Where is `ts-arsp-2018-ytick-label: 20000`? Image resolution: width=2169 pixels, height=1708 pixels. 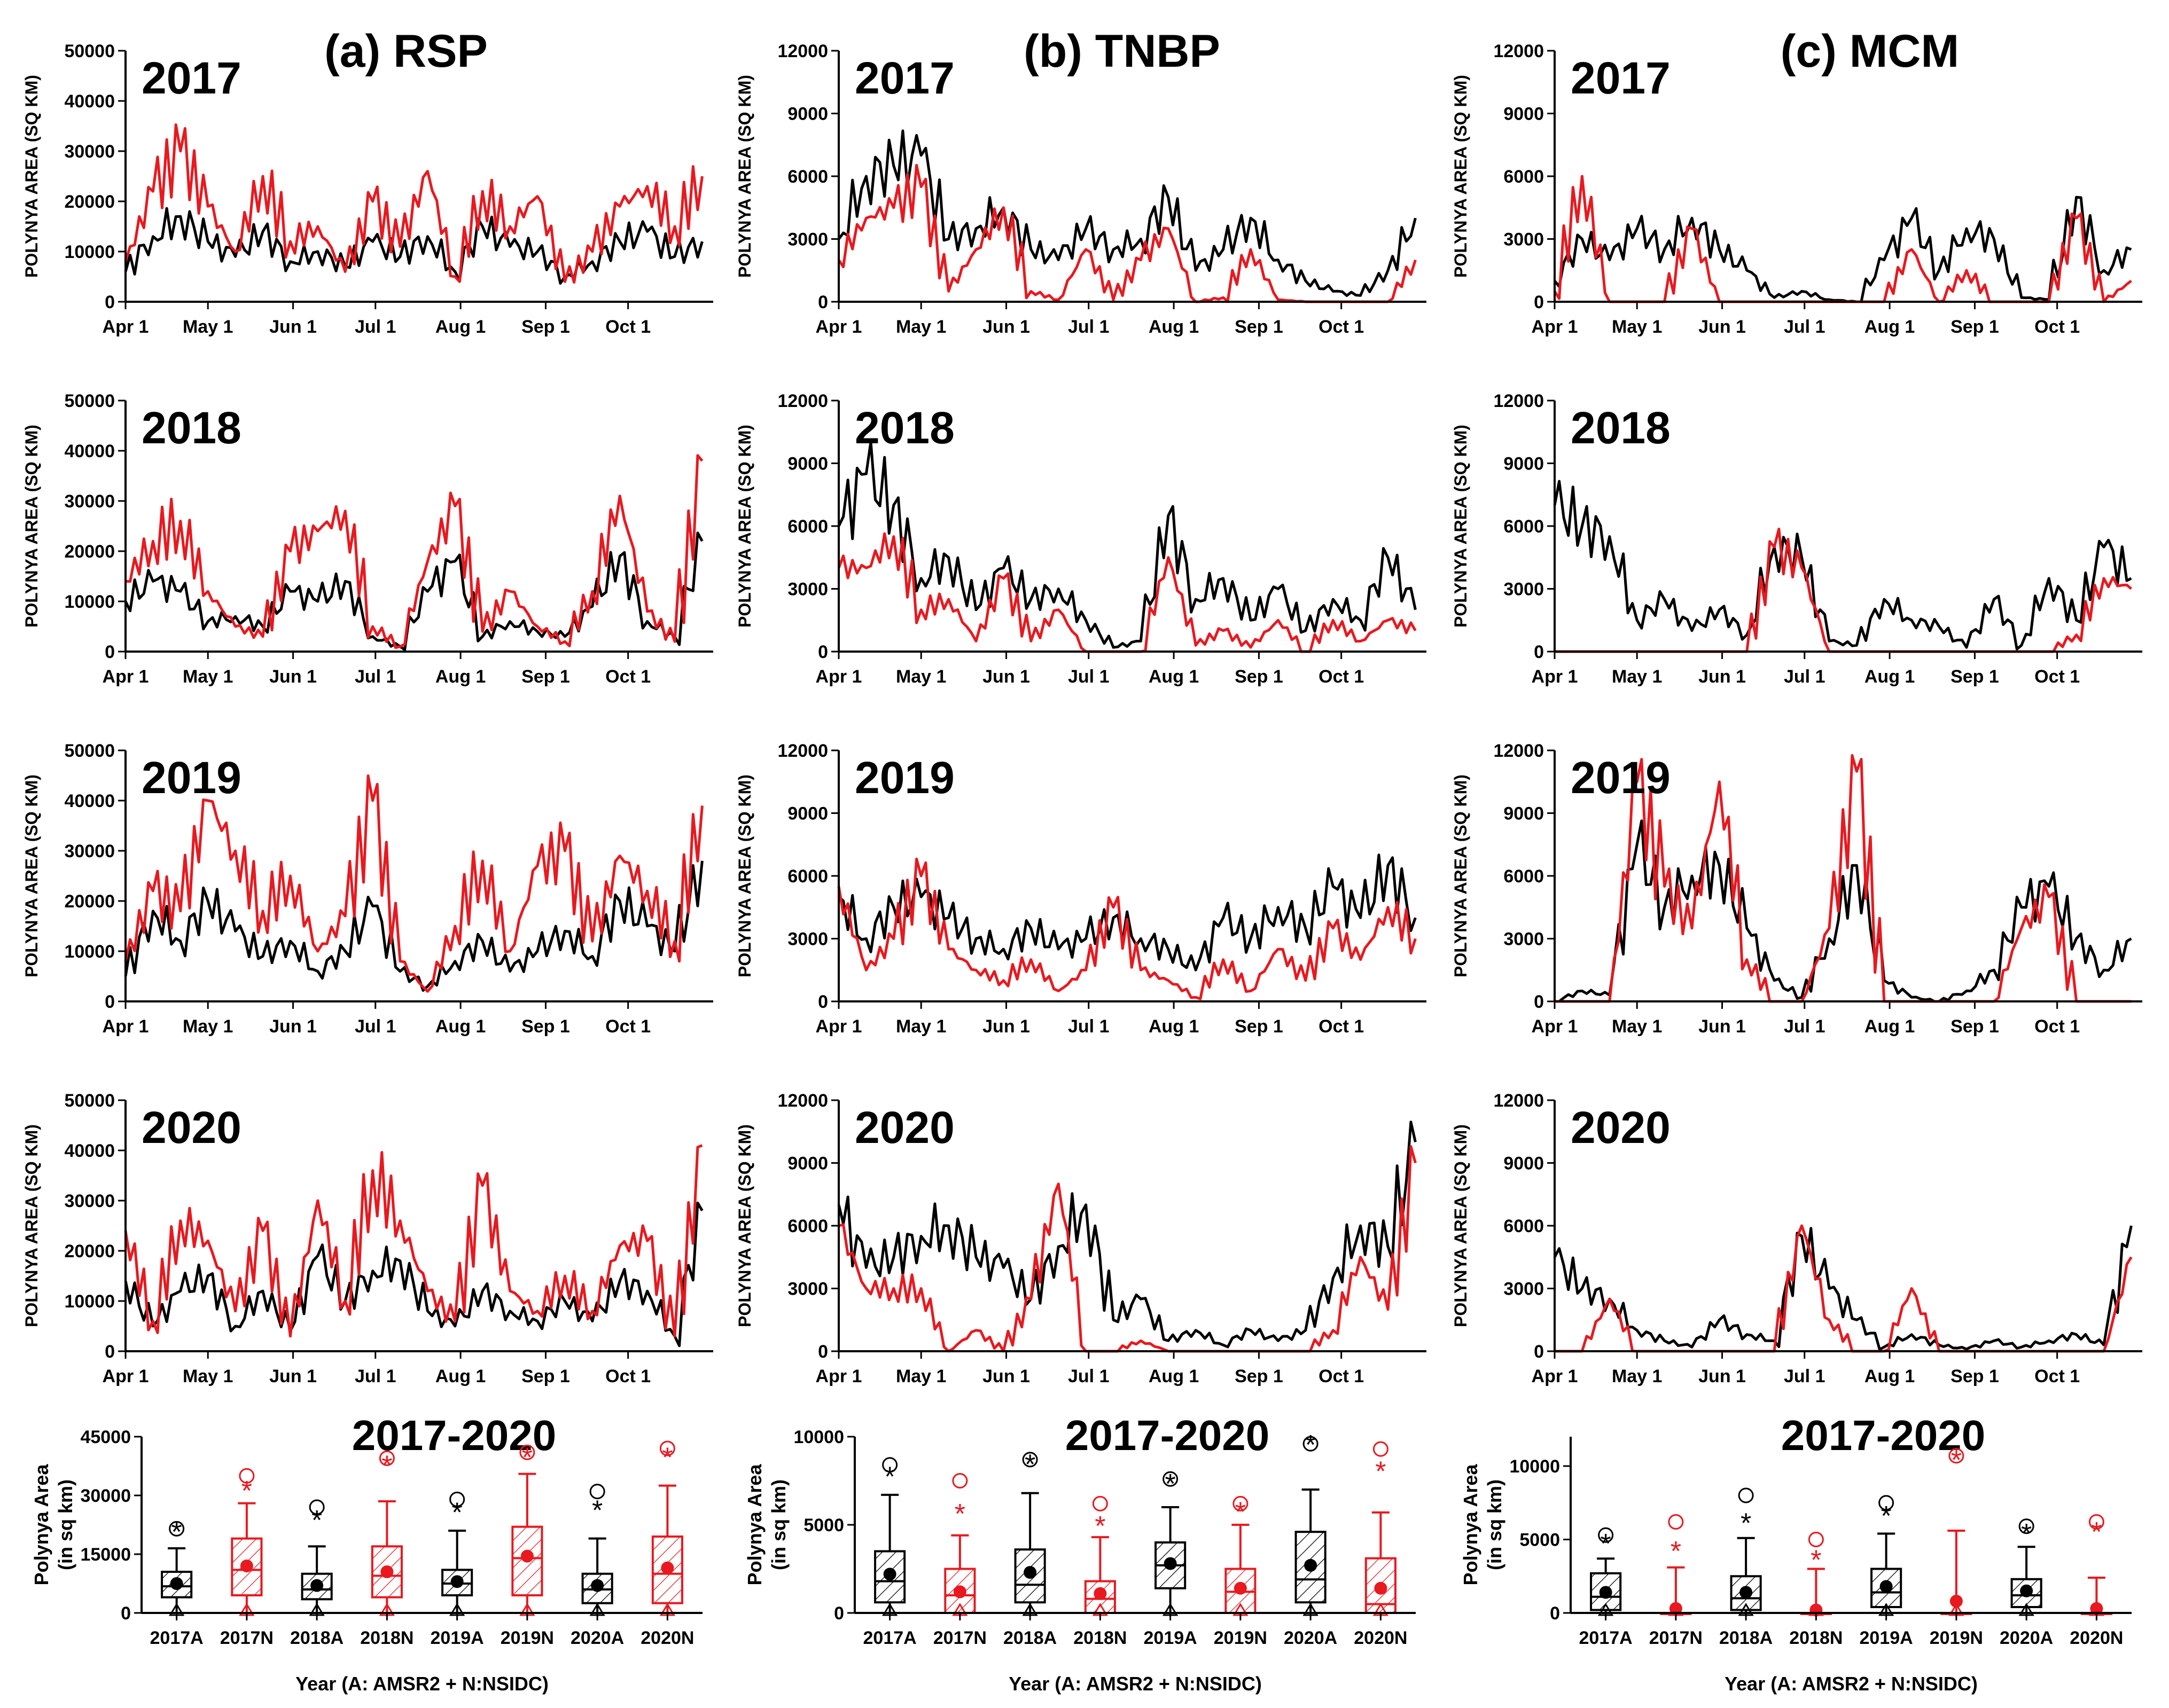 ts-arsp-2018-ytick-label: 20000 is located at coordinates (89, 552).